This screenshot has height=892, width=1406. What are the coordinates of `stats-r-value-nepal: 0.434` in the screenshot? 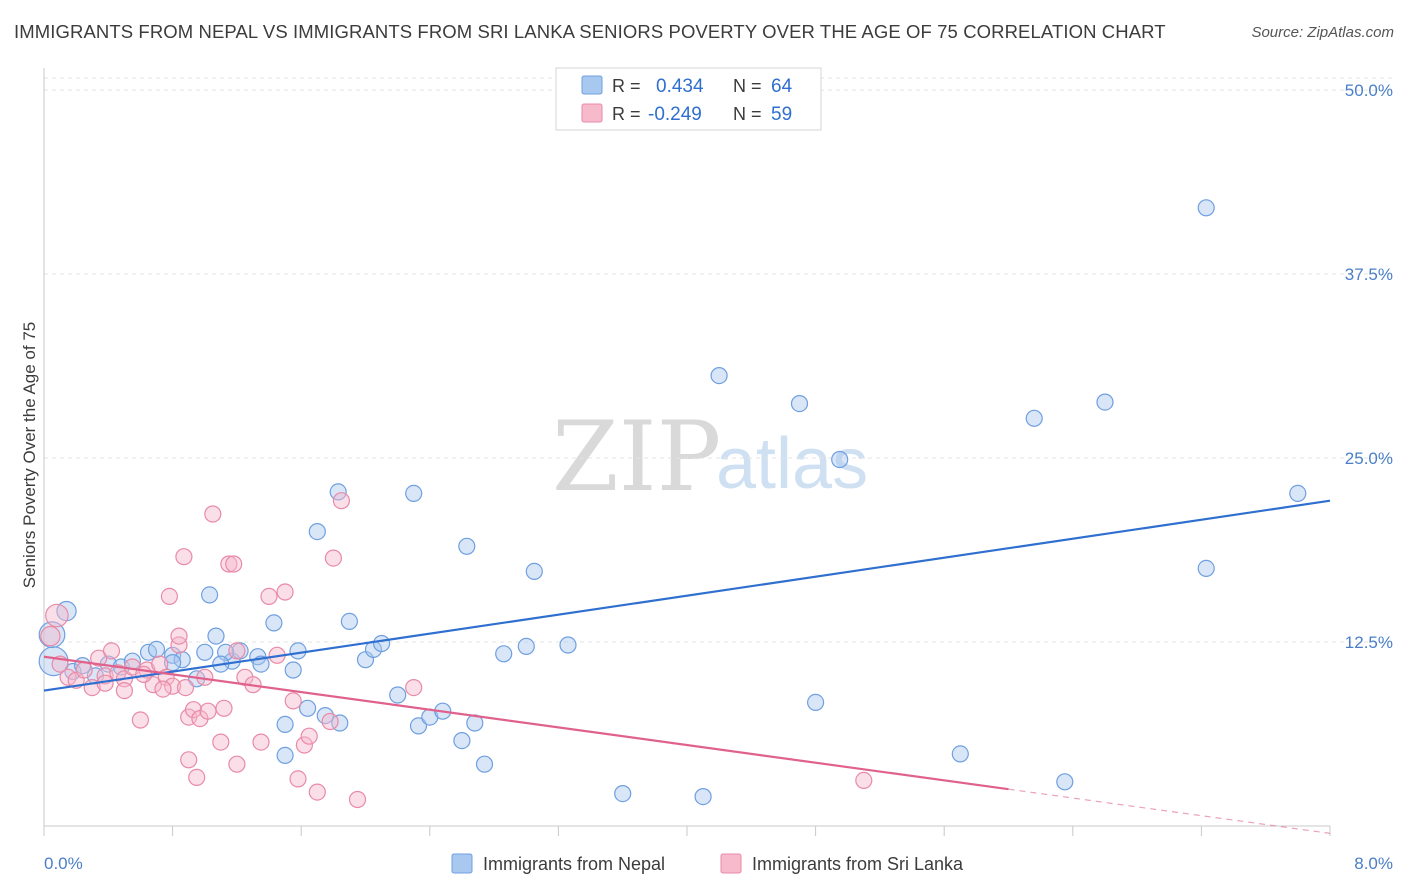 It's located at (680, 86).